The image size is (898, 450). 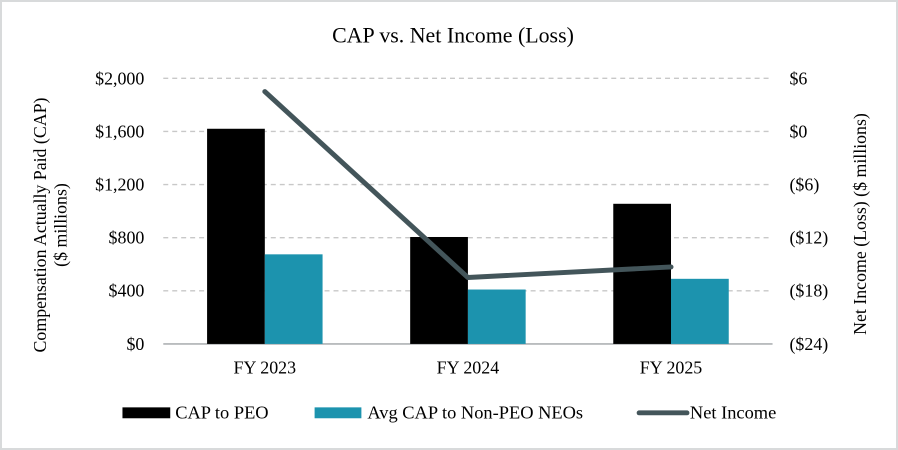 I want to click on right-axis-tick-label: ($12), so click(x=808, y=238).